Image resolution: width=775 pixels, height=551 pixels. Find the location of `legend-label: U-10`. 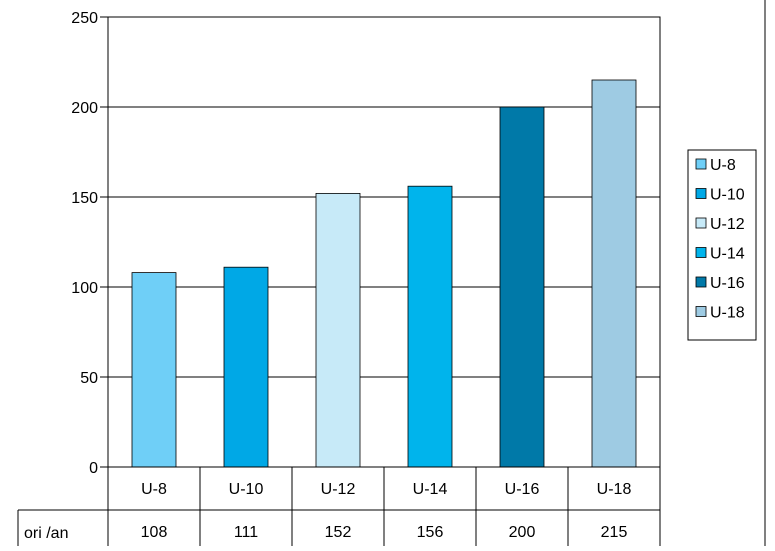

legend-label: U-10 is located at coordinates (727, 195).